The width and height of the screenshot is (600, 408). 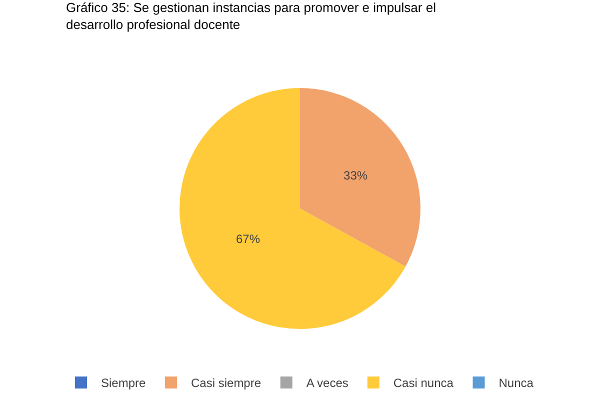 I want to click on data-label: 67%, so click(x=248, y=239).